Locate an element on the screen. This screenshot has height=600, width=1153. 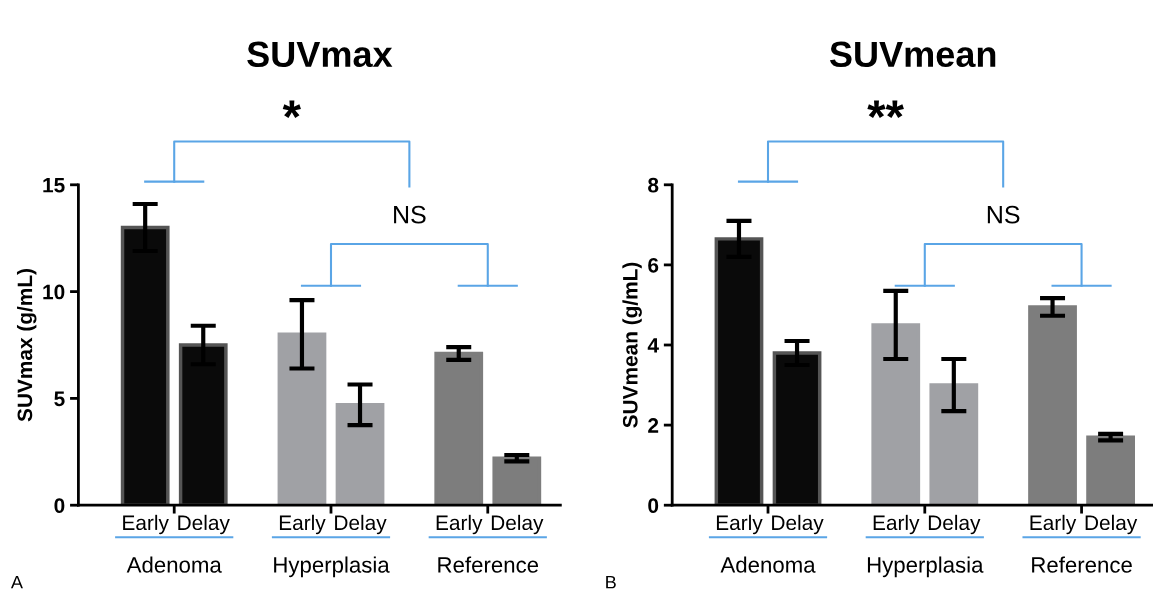
chart-title: SUVmean is located at coordinates (912, 54).